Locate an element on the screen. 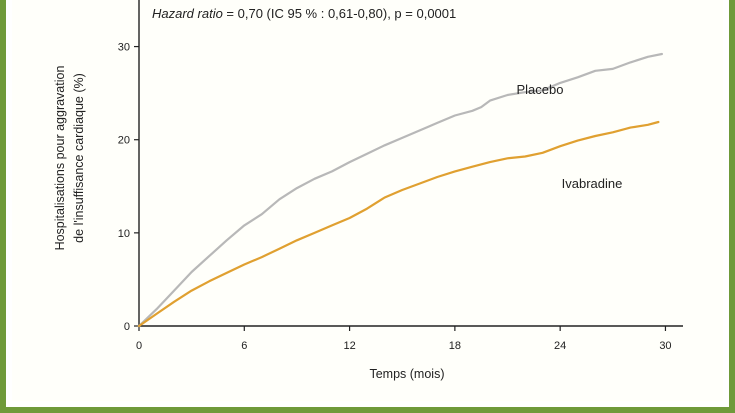  y-axis-label-line-1: Hospitalisations pour aggravation is located at coordinates (60, 158).